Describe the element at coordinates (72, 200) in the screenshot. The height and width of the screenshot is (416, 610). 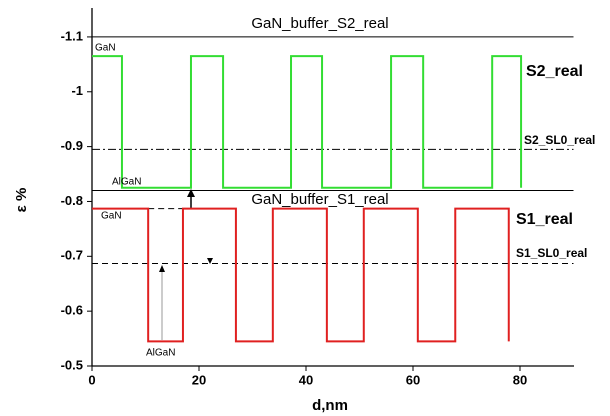
I see `y-tick-label: -0.8` at that location.